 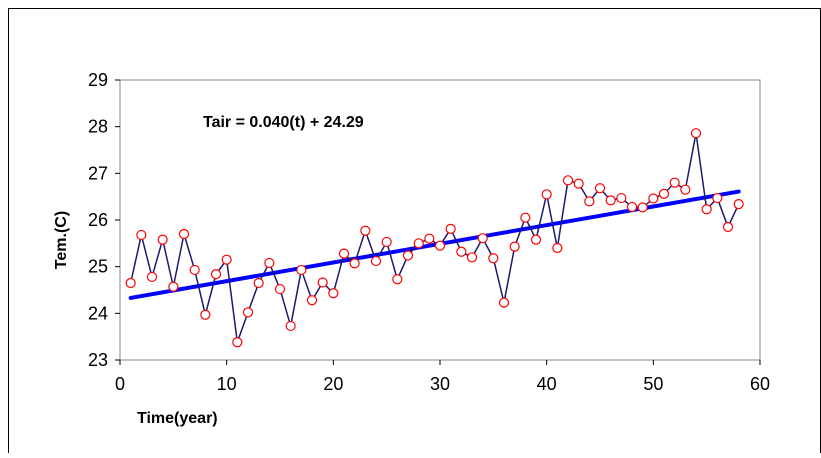 I want to click on x-tick-label: 50, so click(x=653, y=384).